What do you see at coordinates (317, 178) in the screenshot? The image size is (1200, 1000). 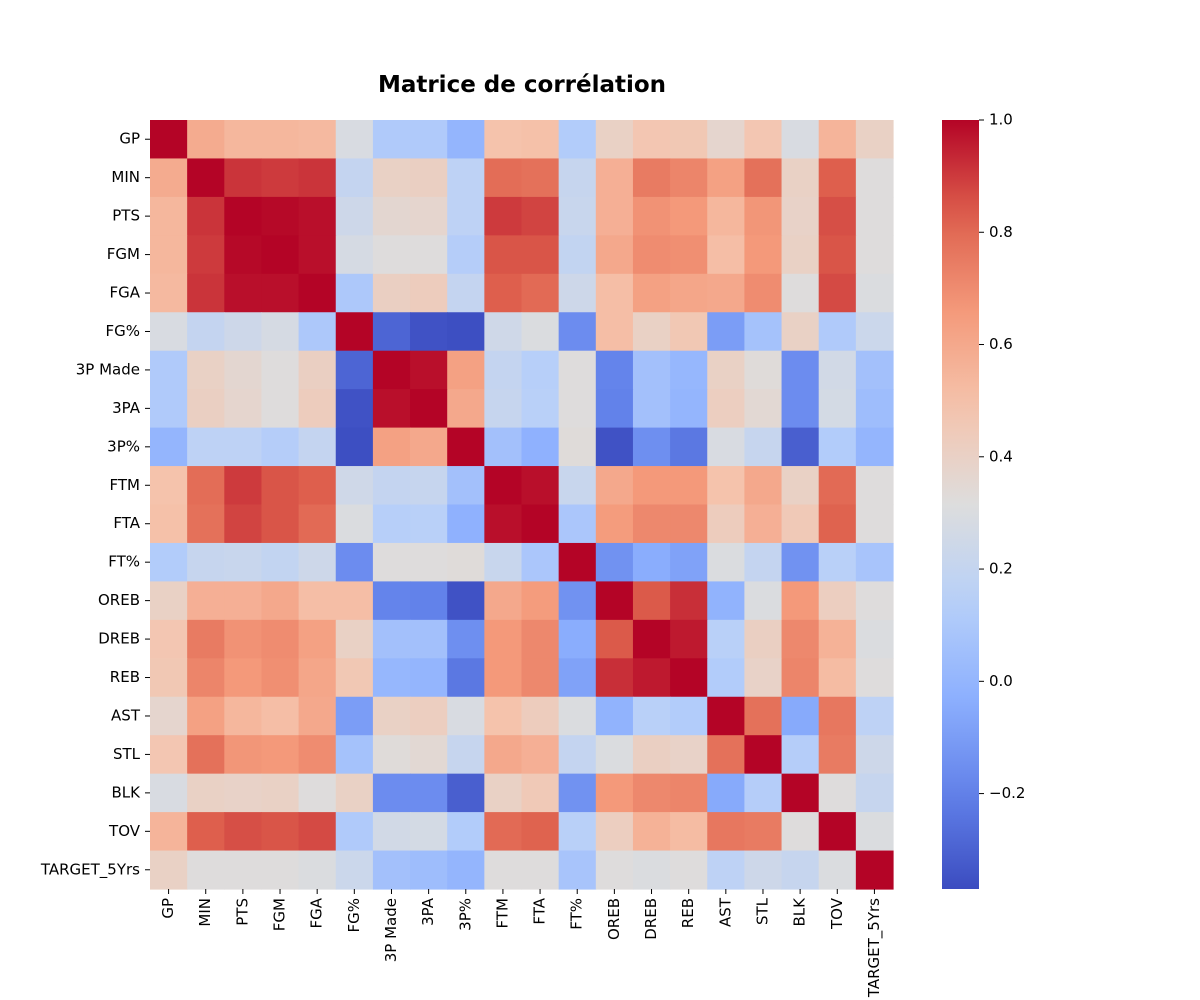 I see `heatmap-cell-min-fga` at bounding box center [317, 178].